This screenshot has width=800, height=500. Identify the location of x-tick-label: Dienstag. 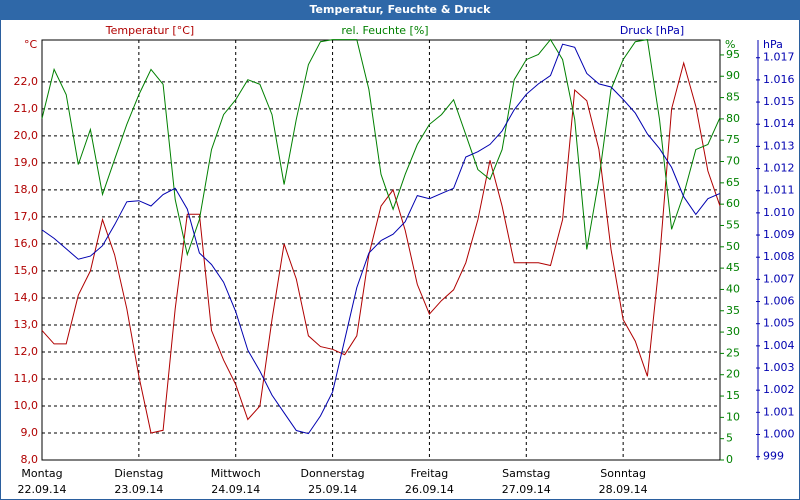
(138, 473).